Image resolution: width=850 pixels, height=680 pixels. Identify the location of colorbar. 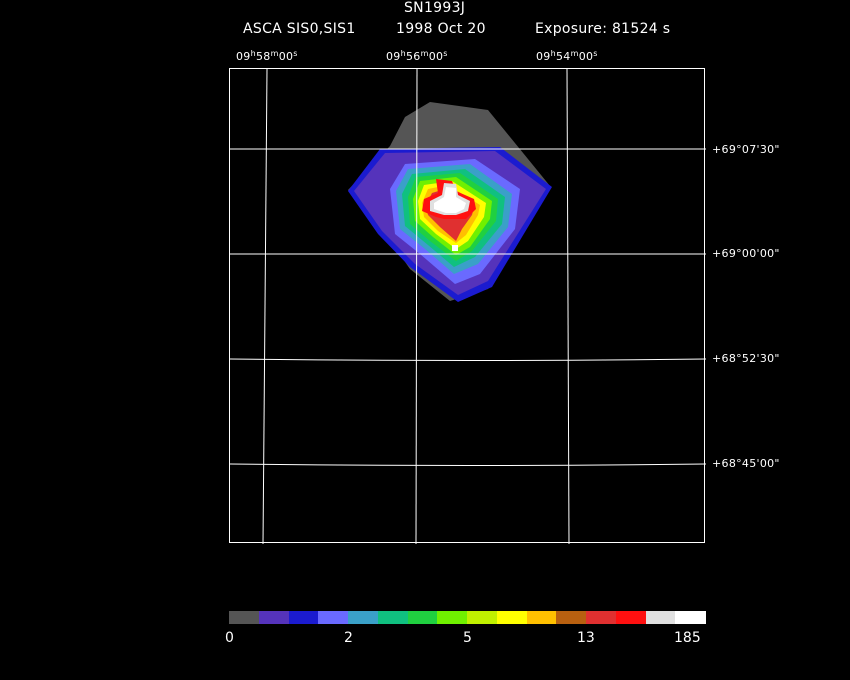
(467, 617).